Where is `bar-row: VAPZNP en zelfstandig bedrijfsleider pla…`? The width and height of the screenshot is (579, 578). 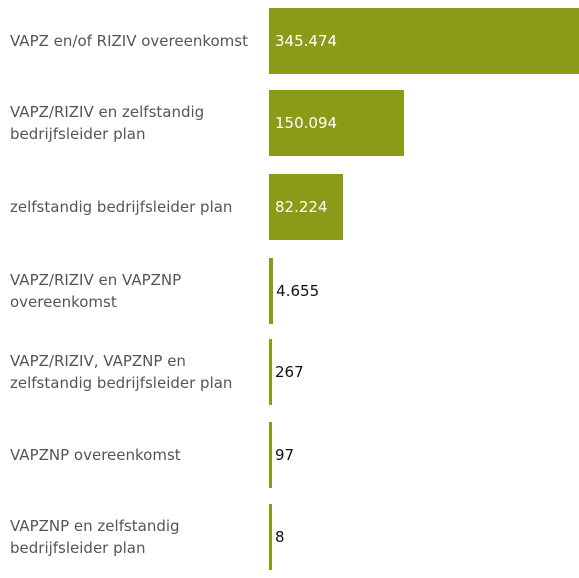 bar-row: VAPZNP en zelfstandig bedrijfsleider pla… is located at coordinates (289, 537).